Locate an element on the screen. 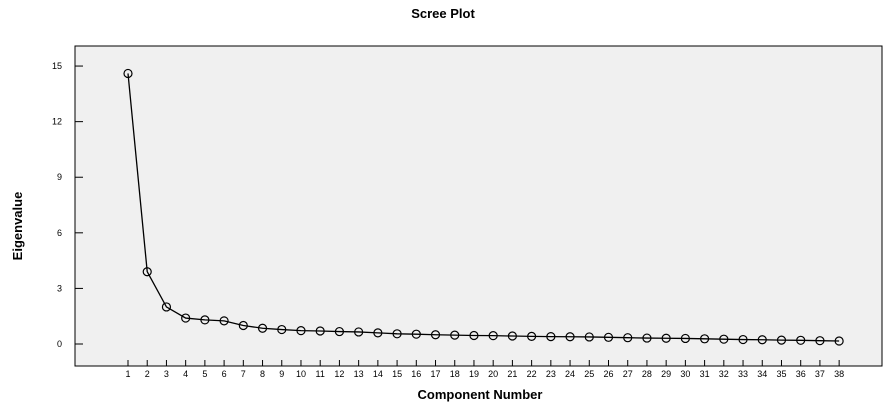  x-tick-label-30: 30 is located at coordinates (685, 374).